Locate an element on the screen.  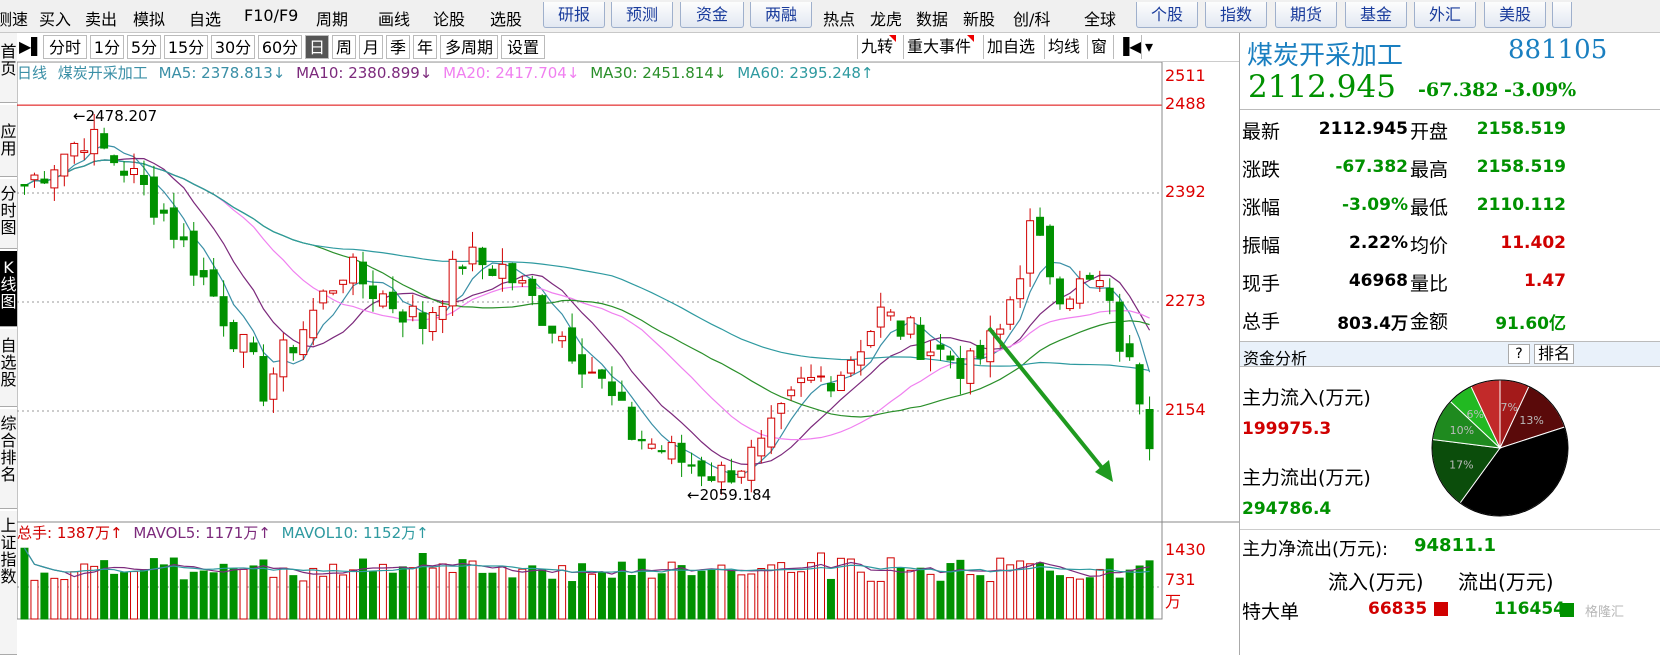
tab-forex: 外汇 is located at coordinates (1445, 15).